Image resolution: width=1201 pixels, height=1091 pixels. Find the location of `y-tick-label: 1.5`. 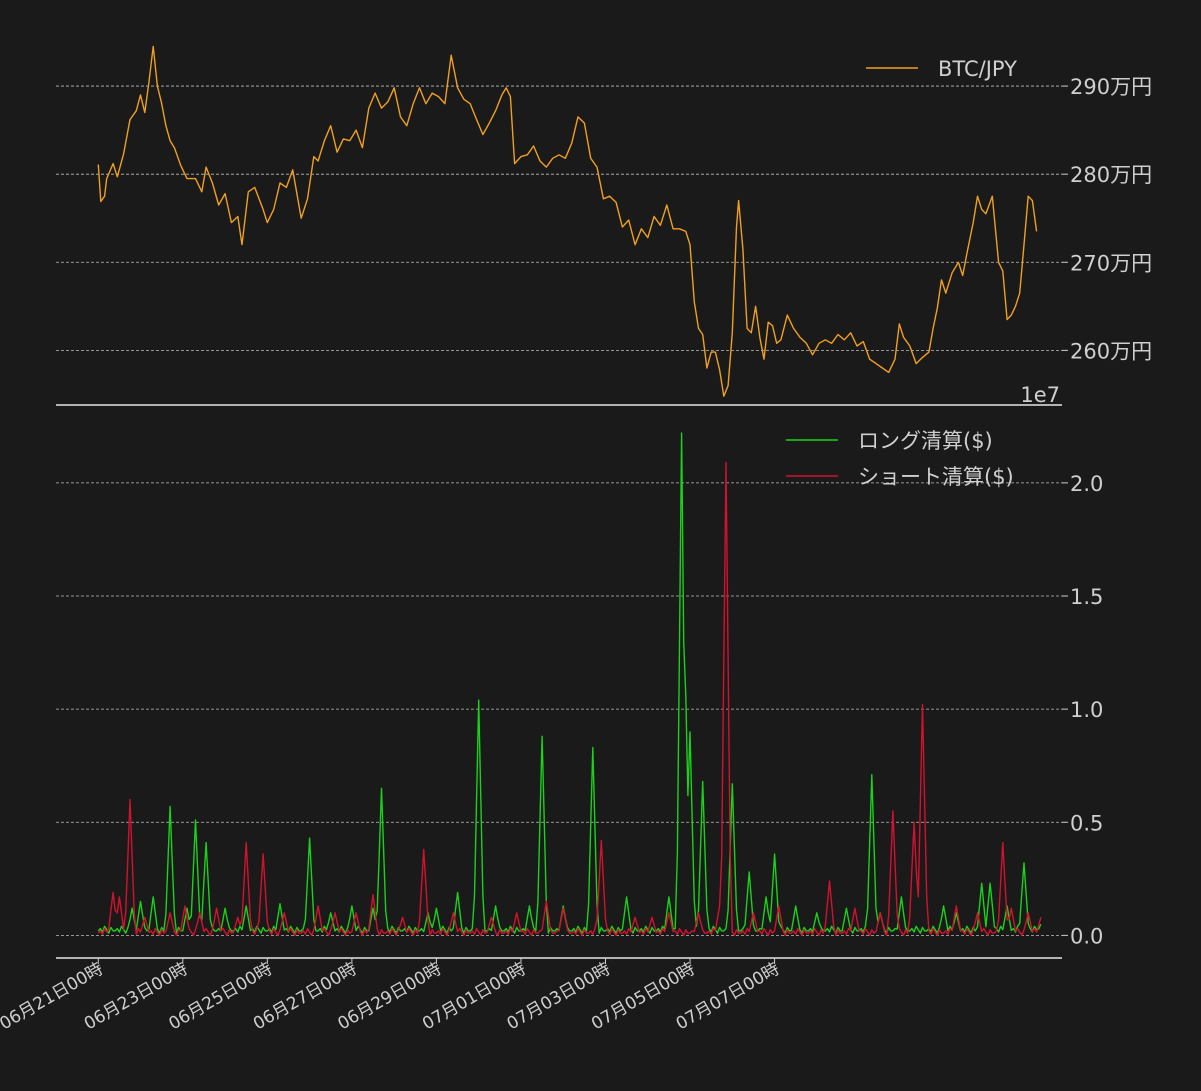

y-tick-label: 1.5 is located at coordinates (1086, 597).